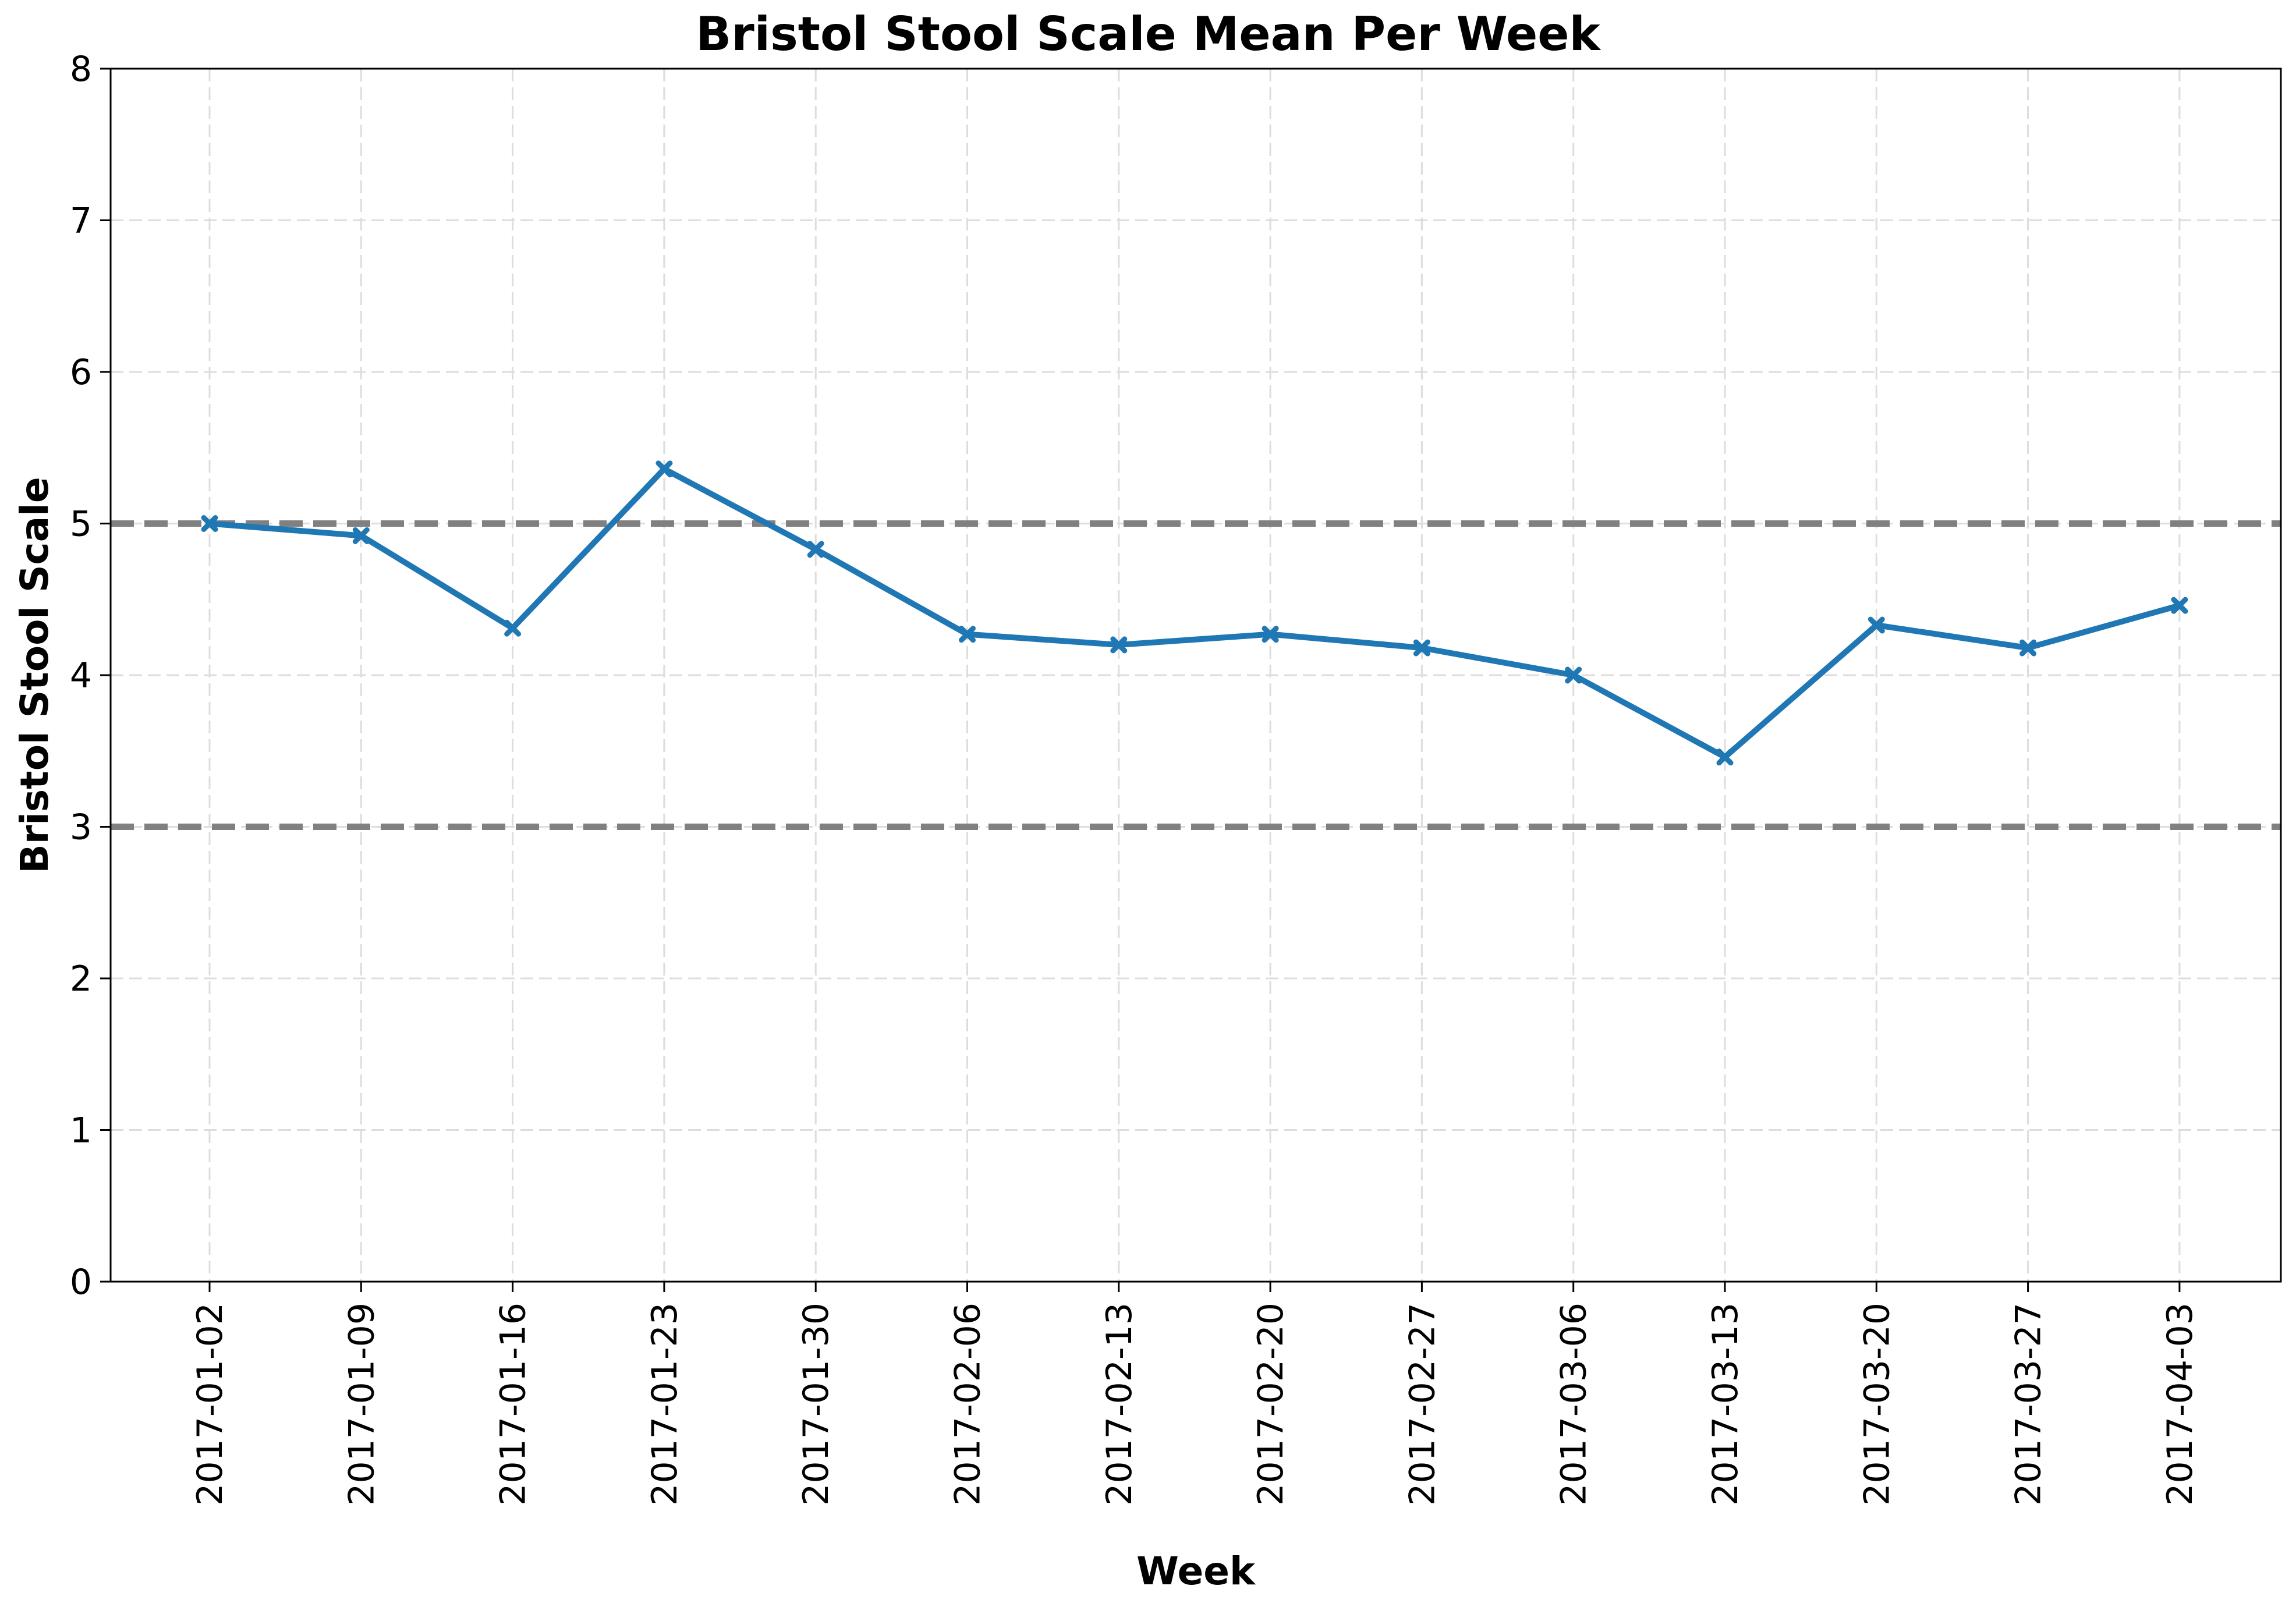 The height and width of the screenshot is (1607, 2296). Describe the element at coordinates (1270, 1405) in the screenshot. I see `x-tick-label: 2017-02-20` at that location.